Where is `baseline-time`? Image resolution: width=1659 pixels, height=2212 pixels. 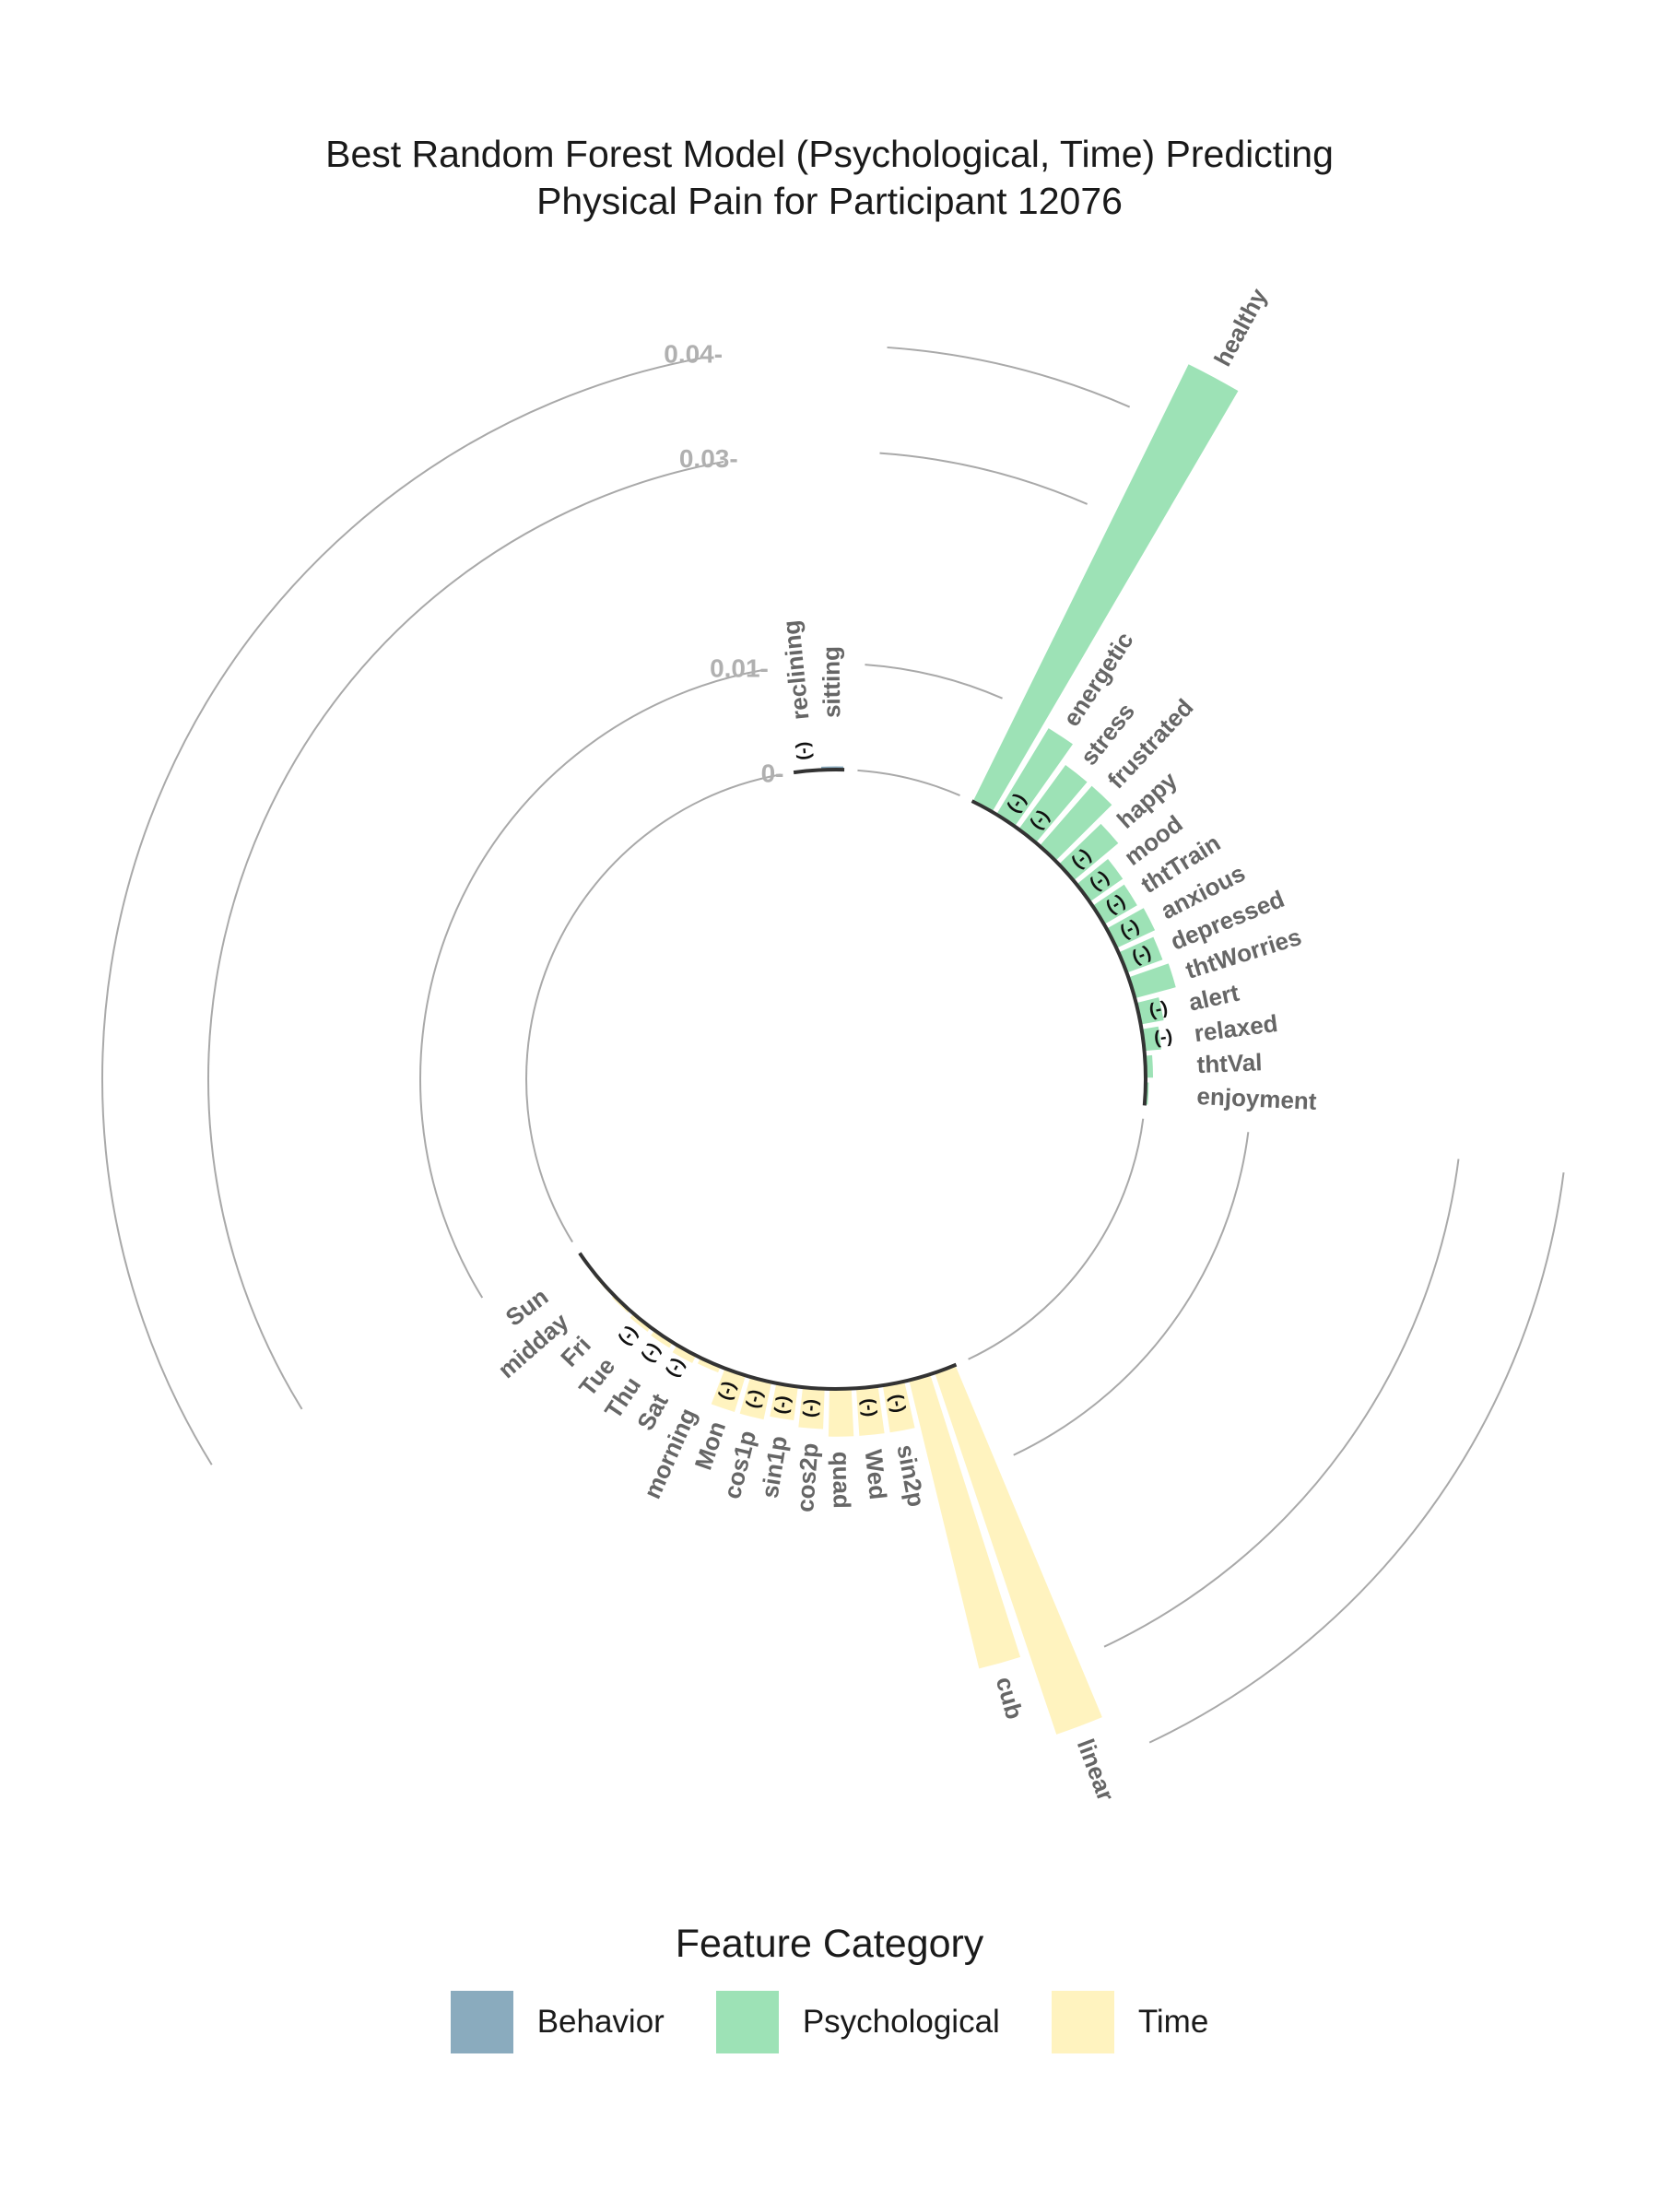 baseline-time is located at coordinates (768, 1321).